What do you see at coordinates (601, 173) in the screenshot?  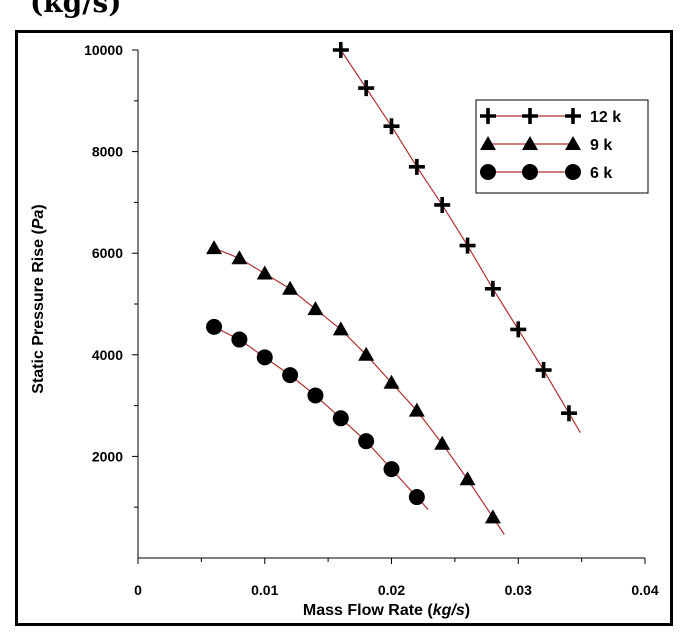 I see `legend-label: 6 k` at bounding box center [601, 173].